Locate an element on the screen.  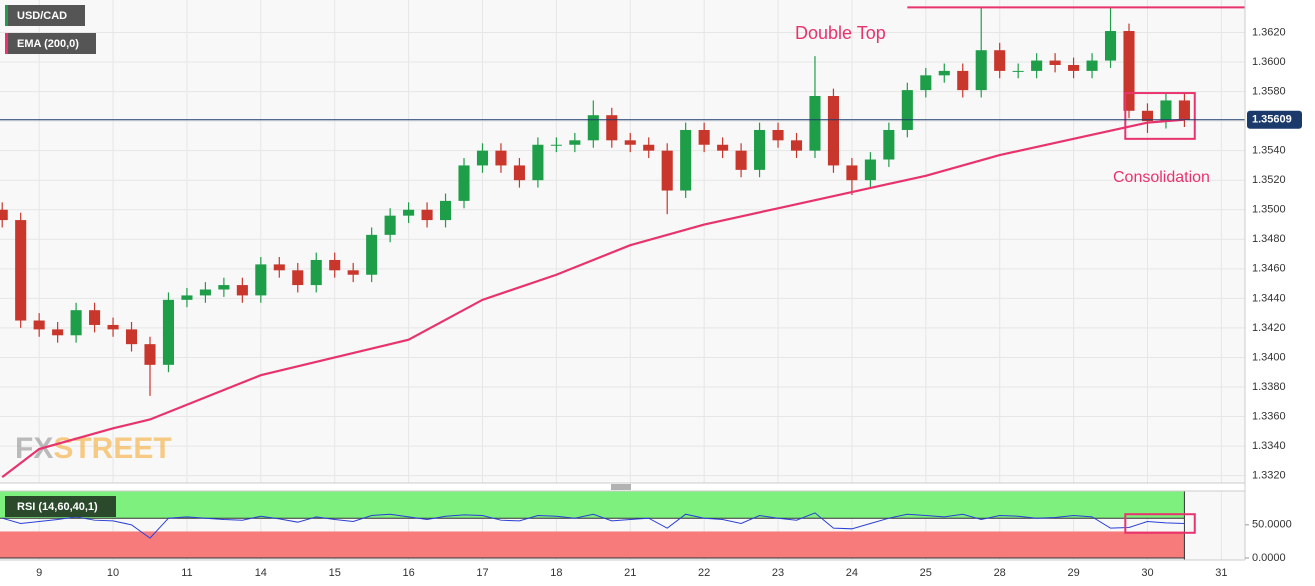
rsi-title: RSI (14,60,40,1) is located at coordinates (57, 507).